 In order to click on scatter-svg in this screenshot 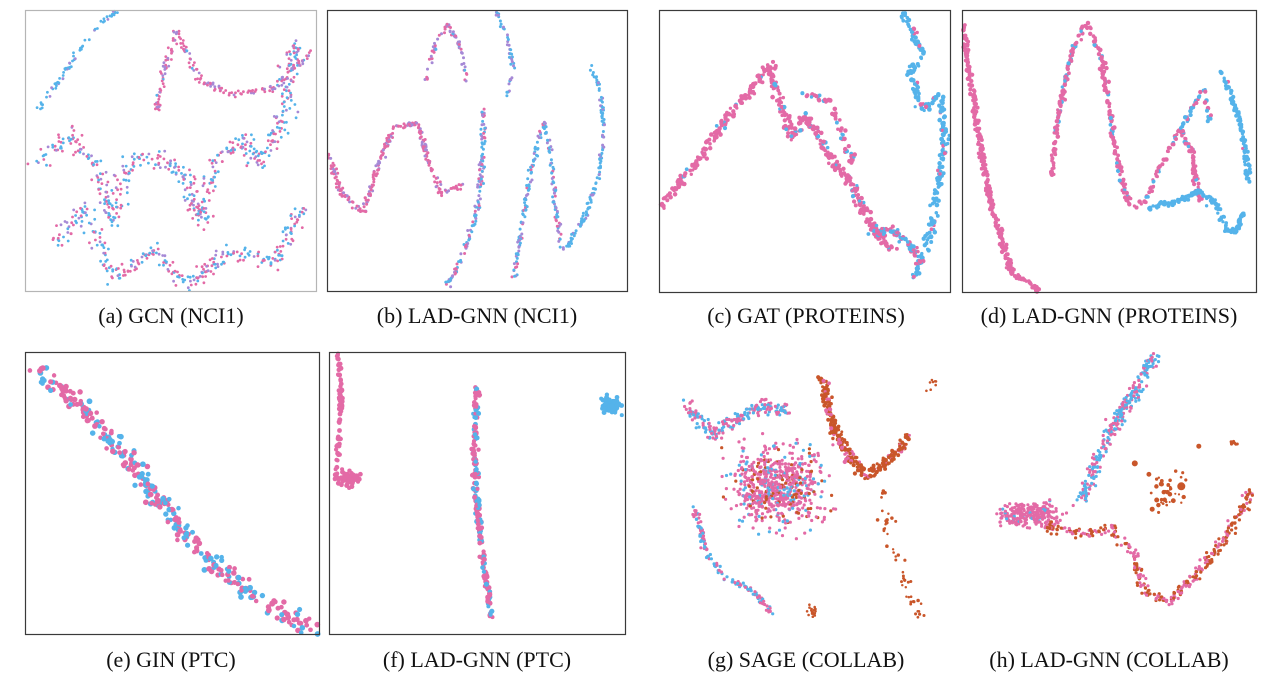, I will do `click(171, 151)`.